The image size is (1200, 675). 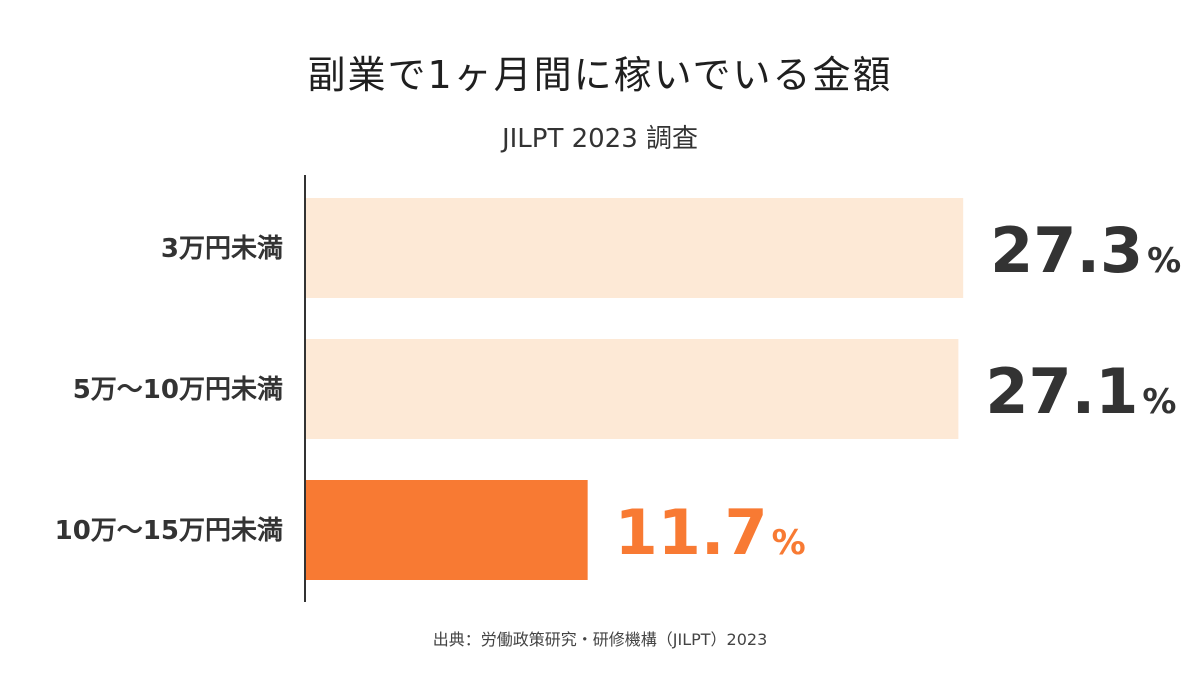 I want to click on data-label: 11.7%, so click(x=710, y=532).